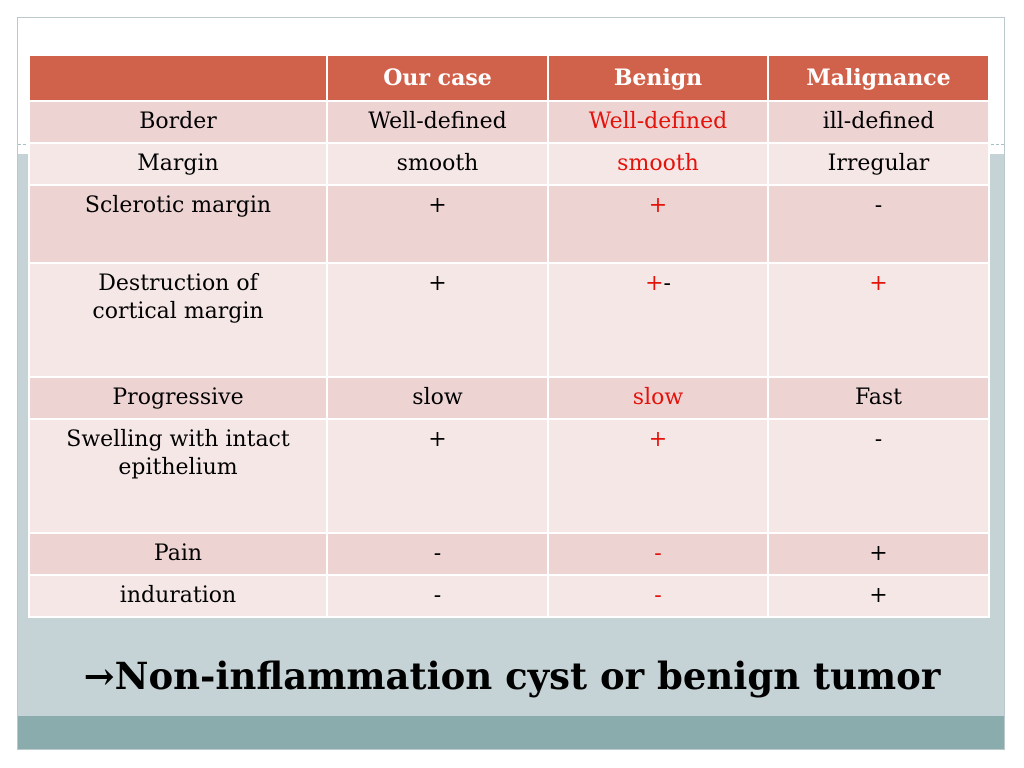 This screenshot has height=768, width=1024. I want to click on table-row-sclerotic-margin: Sclerotic margin + + -, so click(509, 224).